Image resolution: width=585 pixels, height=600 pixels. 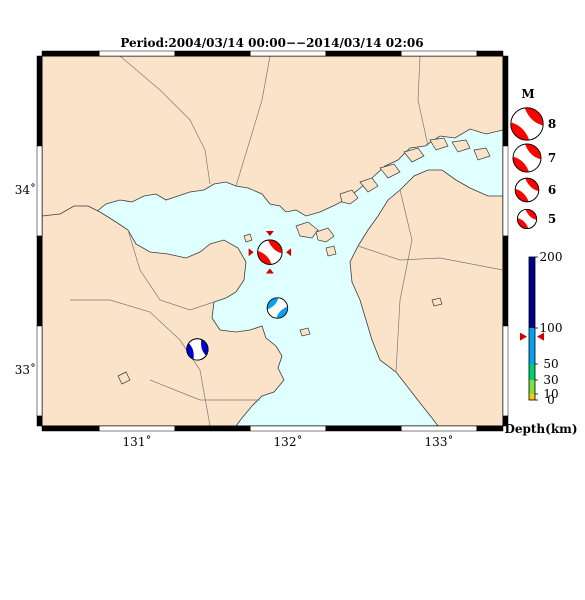 I want to click on event-main-shock, so click(x=270, y=252).